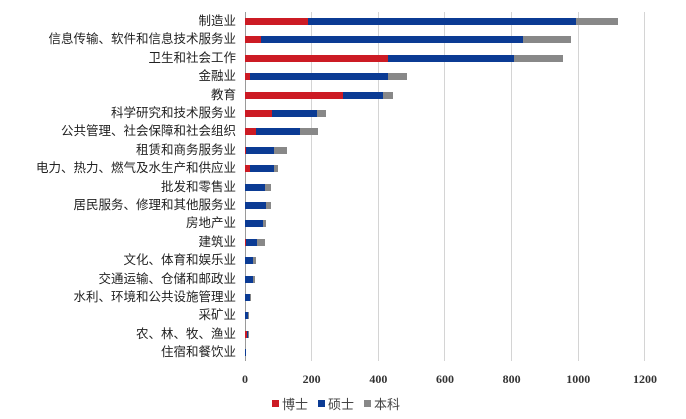  Describe the element at coordinates (378, 379) in the screenshot. I see `x-tick-label: 400` at that location.